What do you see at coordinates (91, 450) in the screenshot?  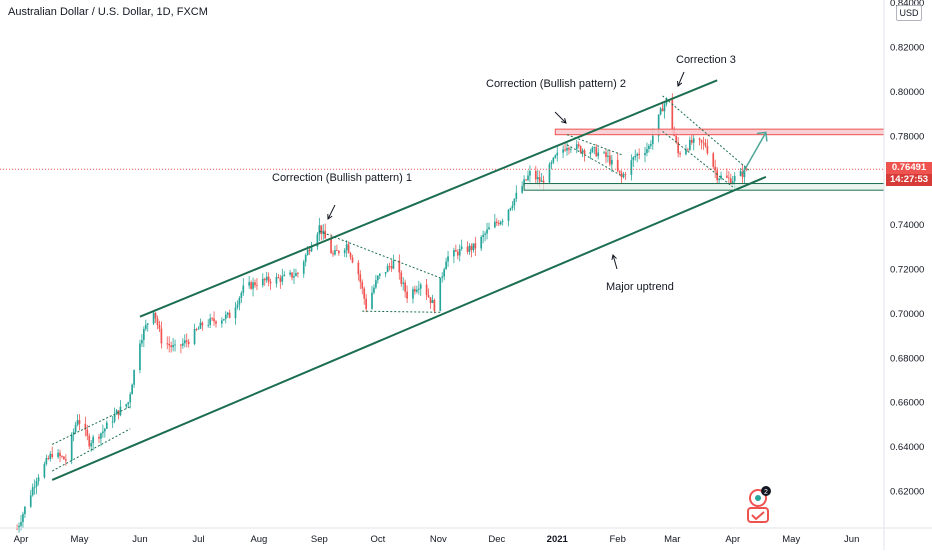 I see `pattern-channel-bottom` at bounding box center [91, 450].